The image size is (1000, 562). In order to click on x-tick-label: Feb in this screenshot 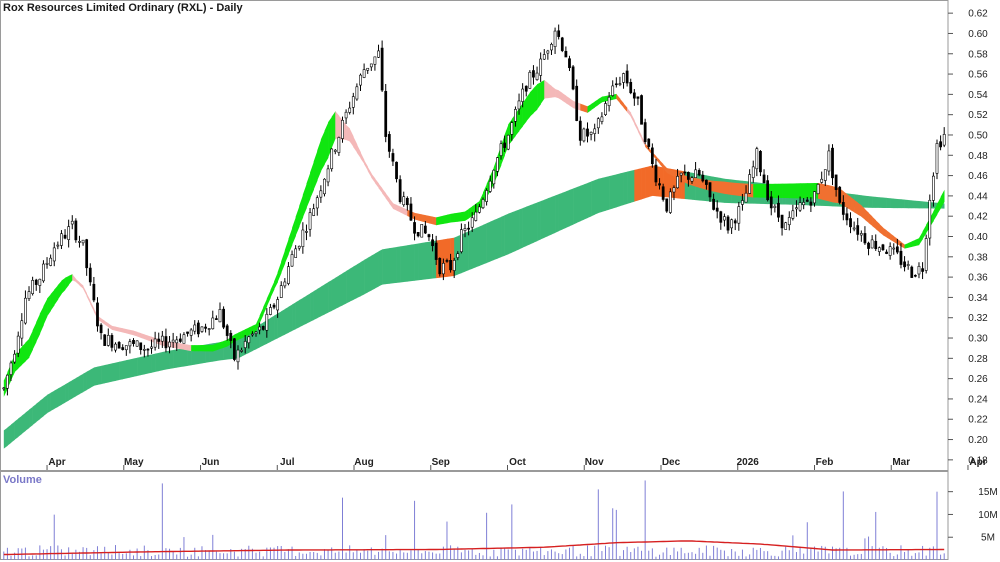, I will do `click(825, 462)`.